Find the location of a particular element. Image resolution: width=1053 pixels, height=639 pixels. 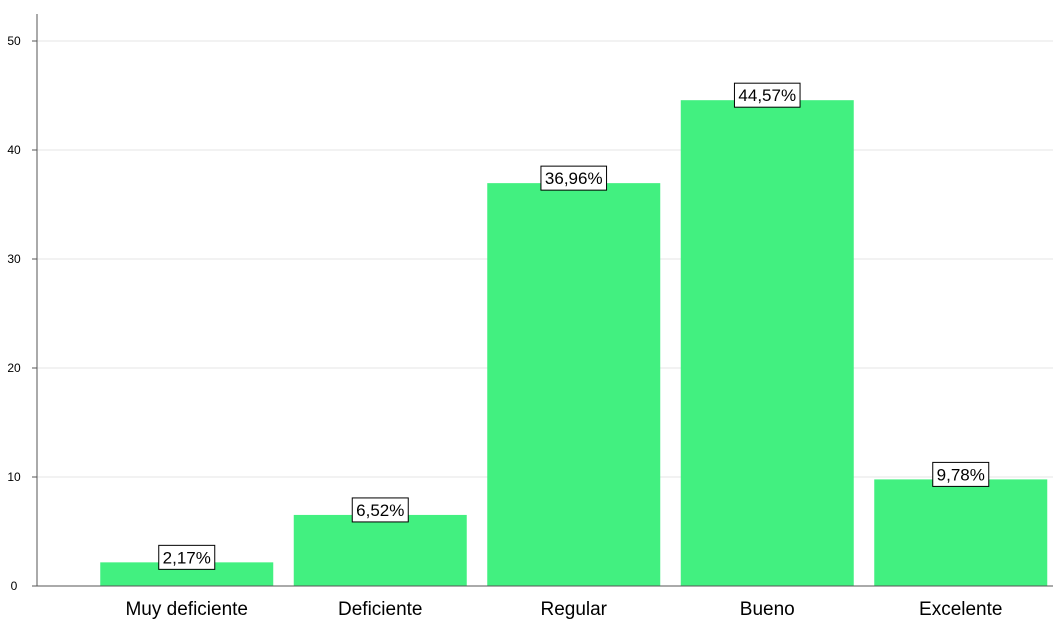

x-tick-label: Muy deficiente is located at coordinates (186, 609).